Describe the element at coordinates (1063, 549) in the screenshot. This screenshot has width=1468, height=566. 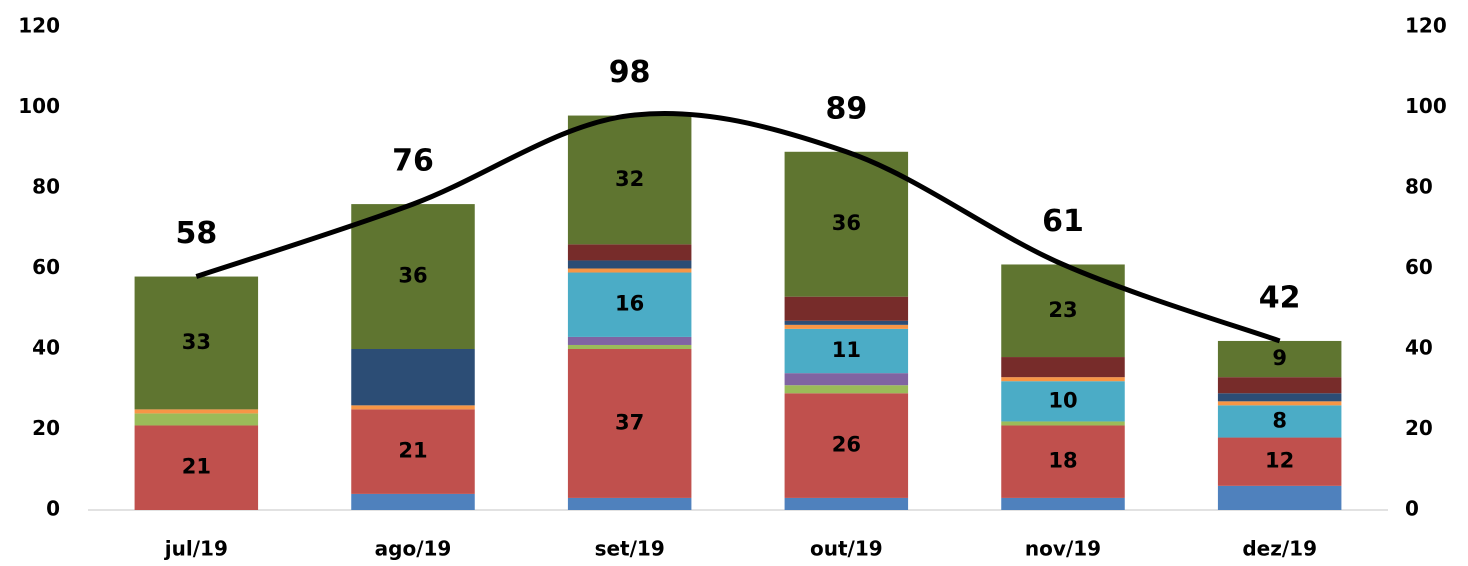
I see `x-tick-label: nov/19` at that location.